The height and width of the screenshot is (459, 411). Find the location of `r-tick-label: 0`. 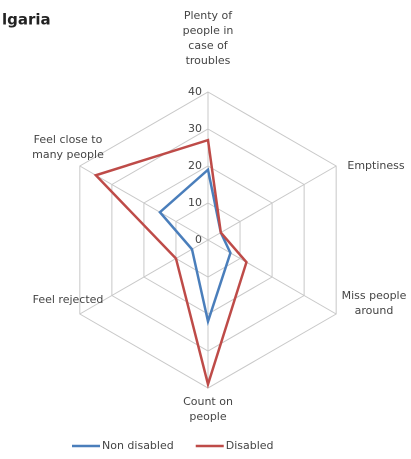

r-tick-label: 0 is located at coordinates (198, 239).